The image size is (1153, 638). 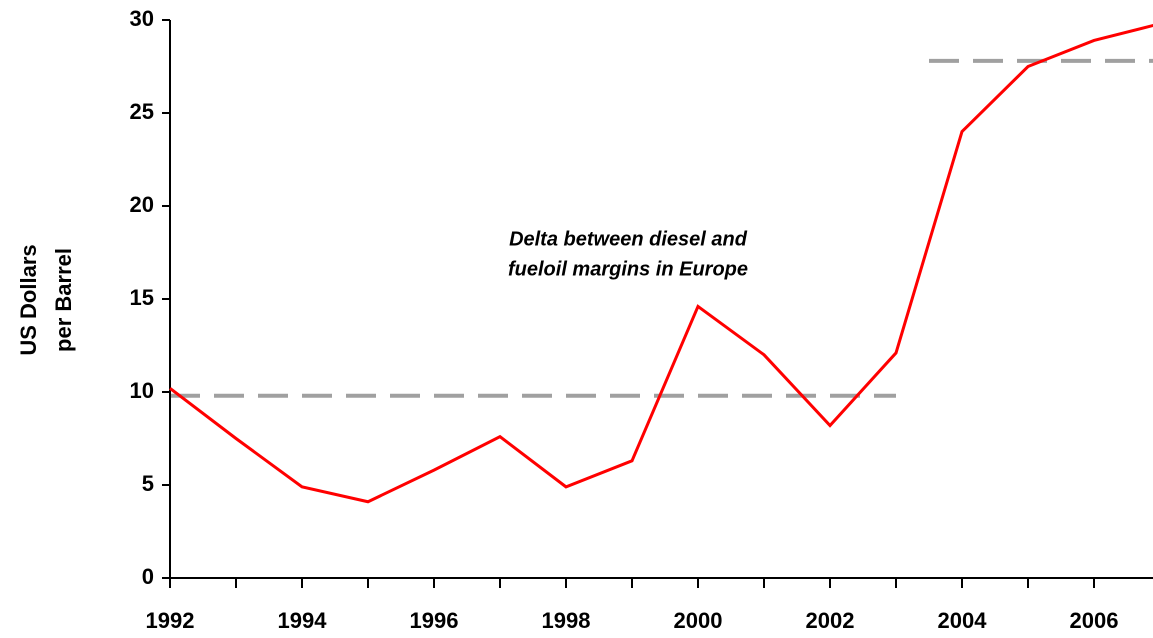 What do you see at coordinates (698, 620) in the screenshot?
I see `x-tick-label: 2000` at bounding box center [698, 620].